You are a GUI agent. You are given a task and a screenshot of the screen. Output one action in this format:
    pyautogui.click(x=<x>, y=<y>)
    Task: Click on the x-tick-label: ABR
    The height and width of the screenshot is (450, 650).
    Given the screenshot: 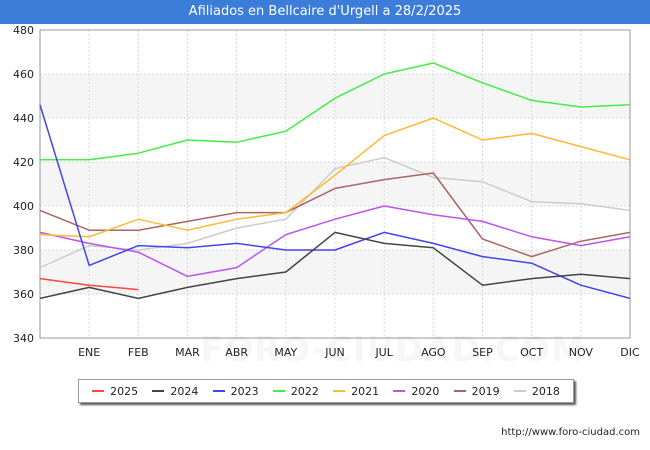 What is the action you would take?
    pyautogui.click(x=236, y=352)
    